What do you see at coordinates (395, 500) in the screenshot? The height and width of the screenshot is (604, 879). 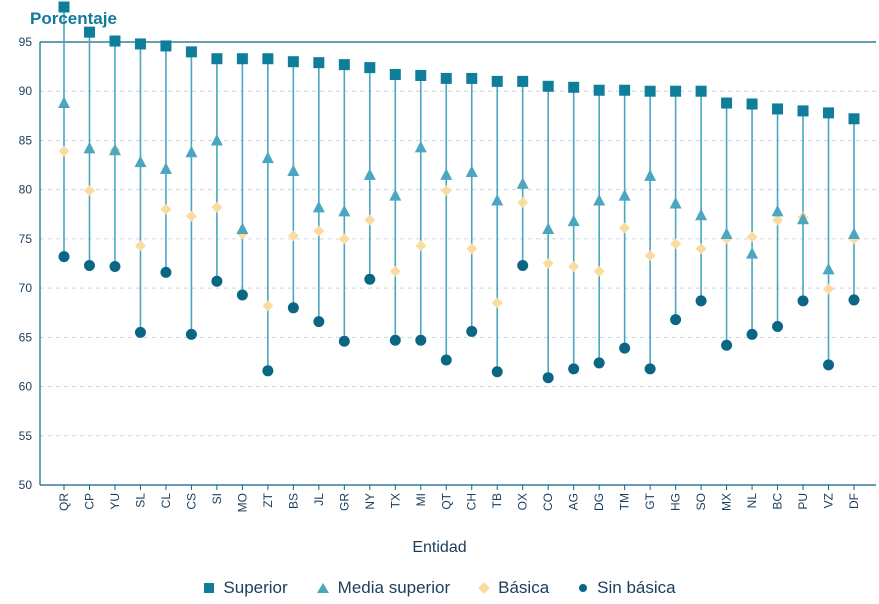 I see `x-tick-label: TX` at bounding box center [395, 500].